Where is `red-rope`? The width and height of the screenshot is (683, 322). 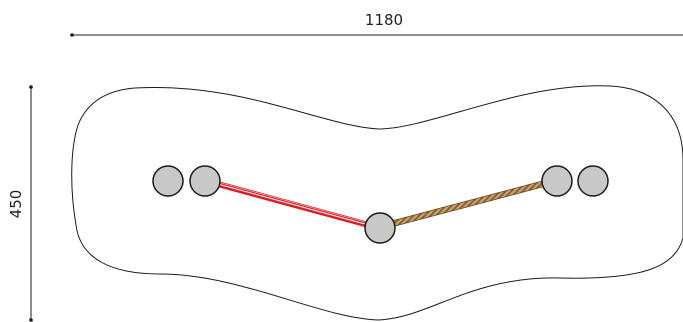 red-rope is located at coordinates (295, 205).